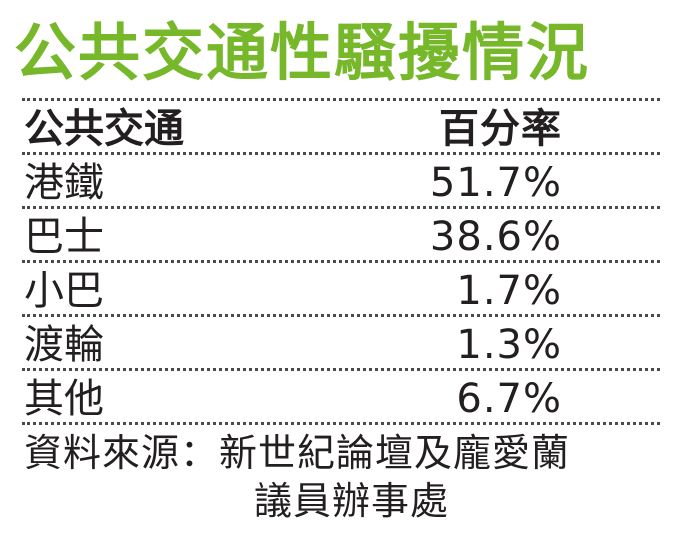  What do you see at coordinates (297, 453) in the screenshot?
I see `source-note-line1: 資料來源：新世紀論壇及龐愛蘭` at bounding box center [297, 453].